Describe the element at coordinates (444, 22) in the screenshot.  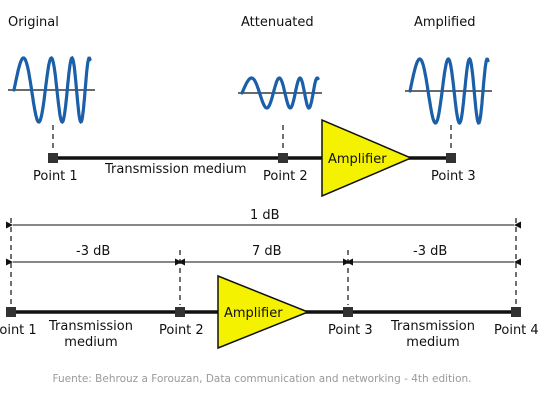
I see `amplified-label: Amplified` at that location.